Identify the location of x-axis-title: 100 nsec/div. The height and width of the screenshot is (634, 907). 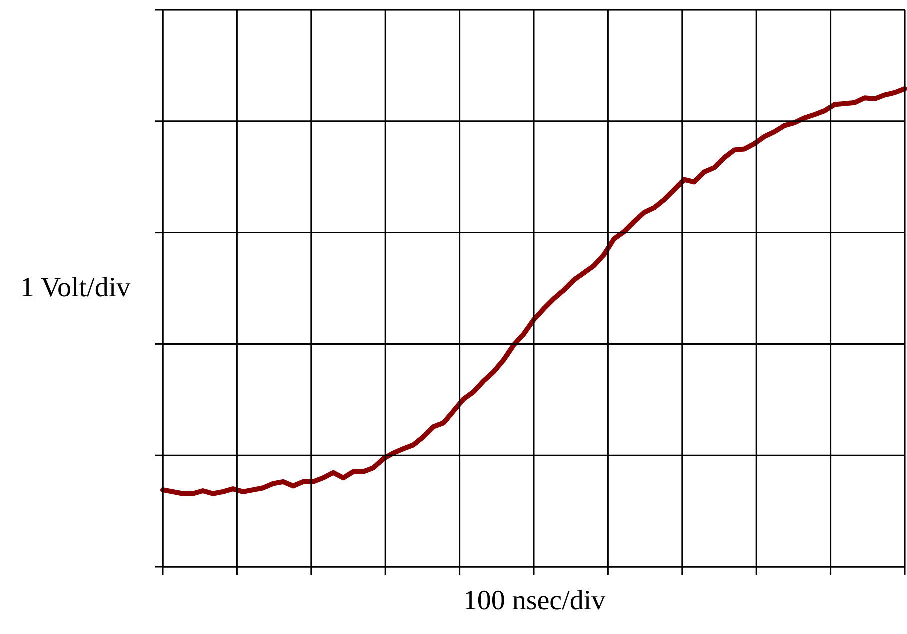
(534, 601).